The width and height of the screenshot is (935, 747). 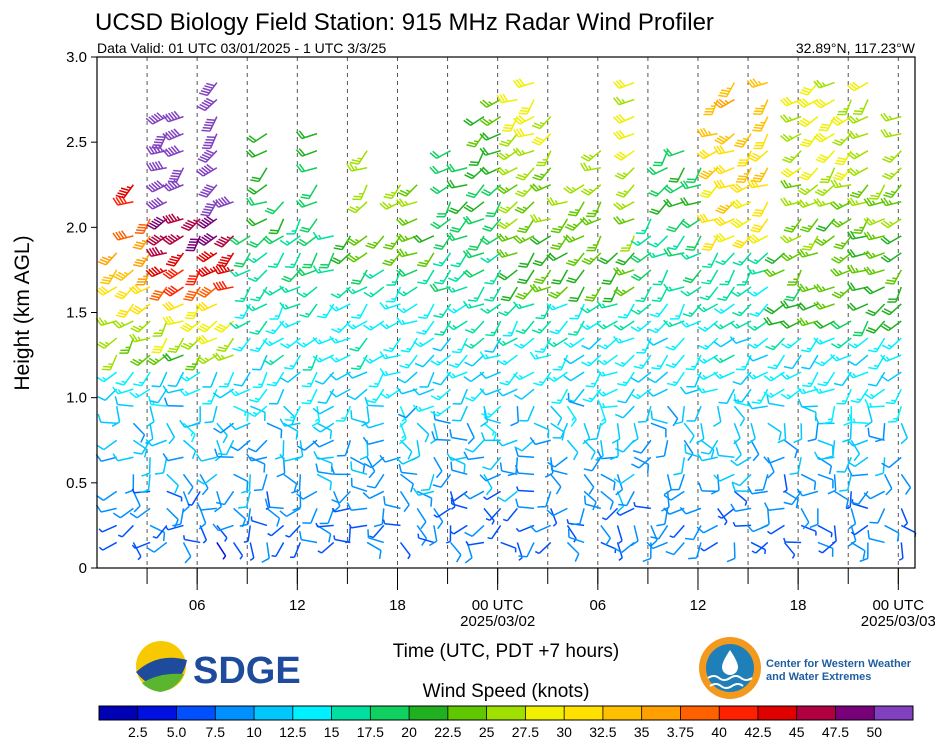 I want to click on legend-label-14: 3.75, so click(x=680, y=732).